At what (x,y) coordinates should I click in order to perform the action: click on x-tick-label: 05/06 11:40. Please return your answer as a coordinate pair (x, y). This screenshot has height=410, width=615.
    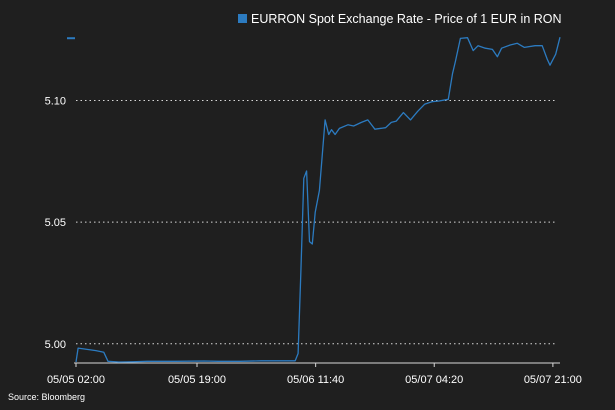
    Looking at the image, I should click on (315, 380).